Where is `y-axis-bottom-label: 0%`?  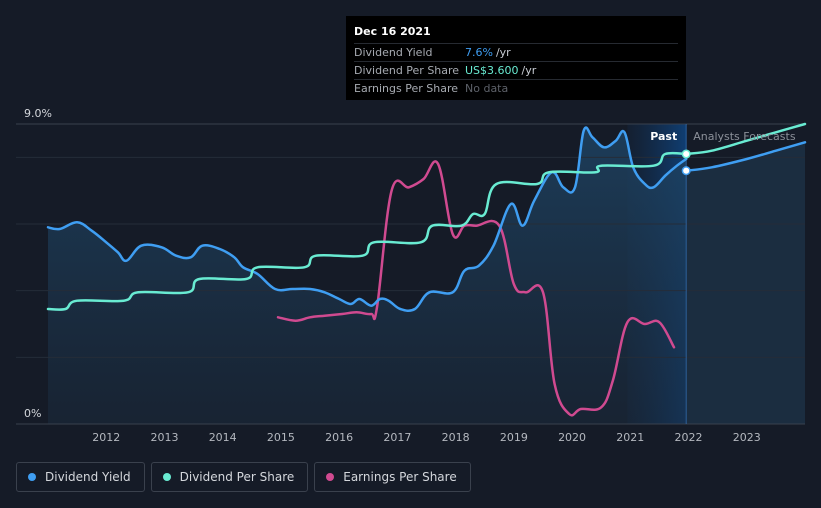 y-axis-bottom-label: 0% is located at coordinates (32, 413).